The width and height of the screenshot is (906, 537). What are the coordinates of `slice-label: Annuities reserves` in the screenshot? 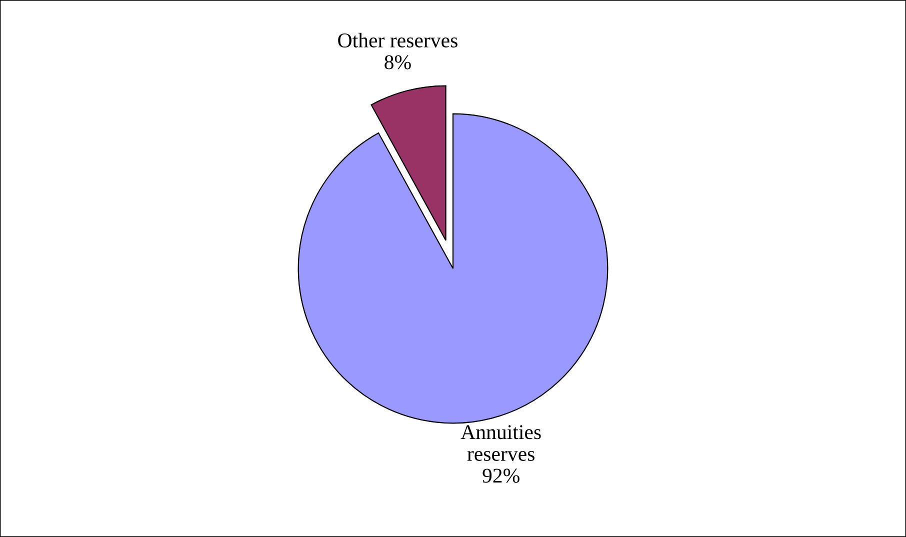 It's located at (500, 443).